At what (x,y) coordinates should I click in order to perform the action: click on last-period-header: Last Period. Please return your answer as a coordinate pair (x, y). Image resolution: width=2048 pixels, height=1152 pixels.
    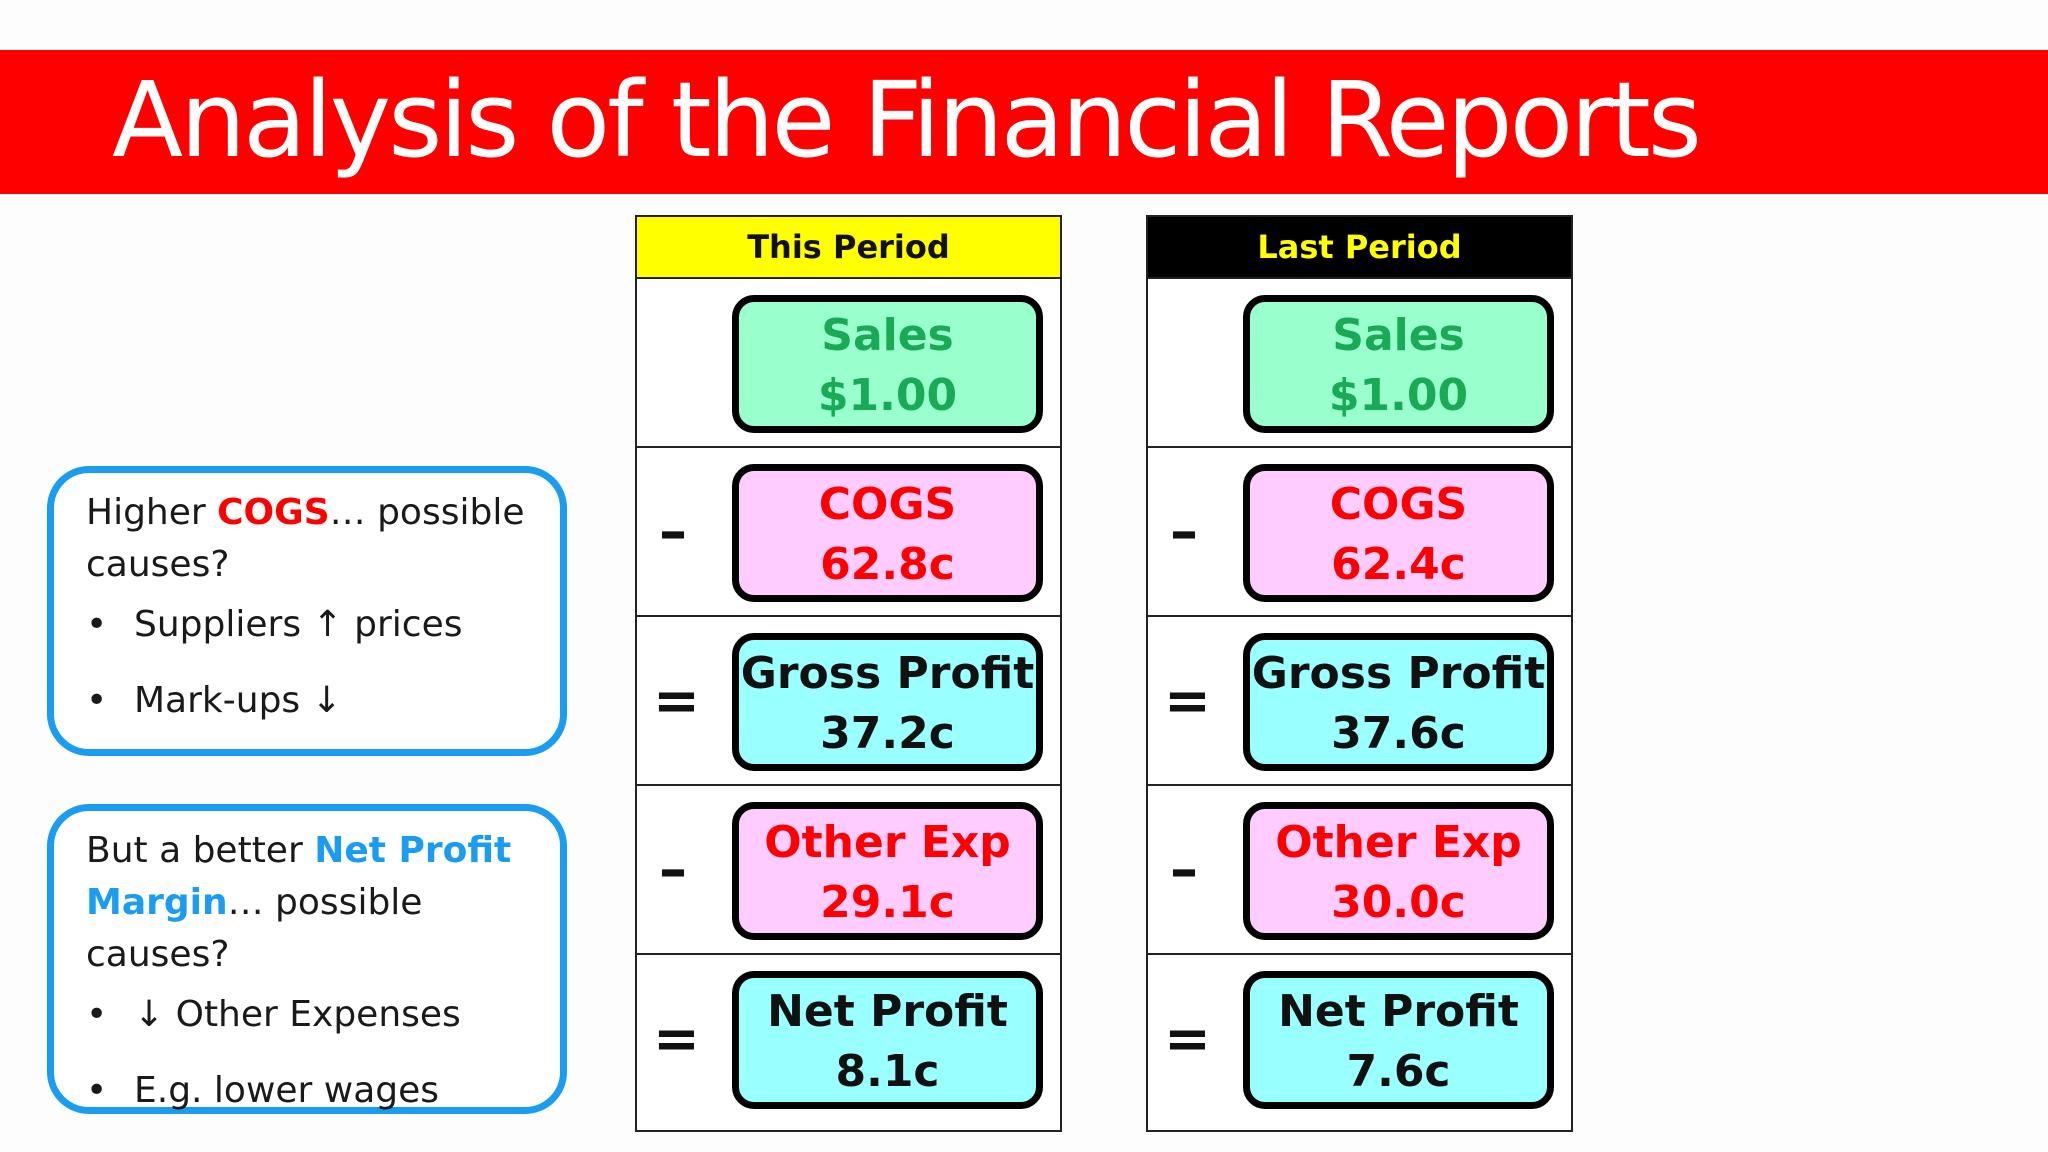
    Looking at the image, I should click on (1359, 248).